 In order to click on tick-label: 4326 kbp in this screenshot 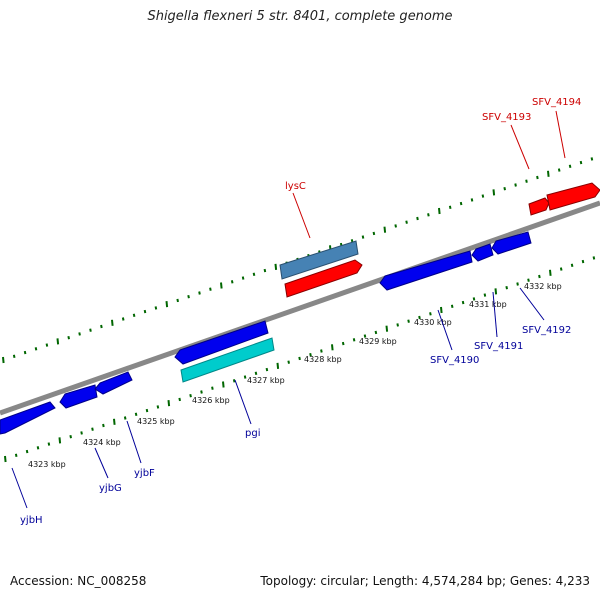, I will do `click(211, 400)`.